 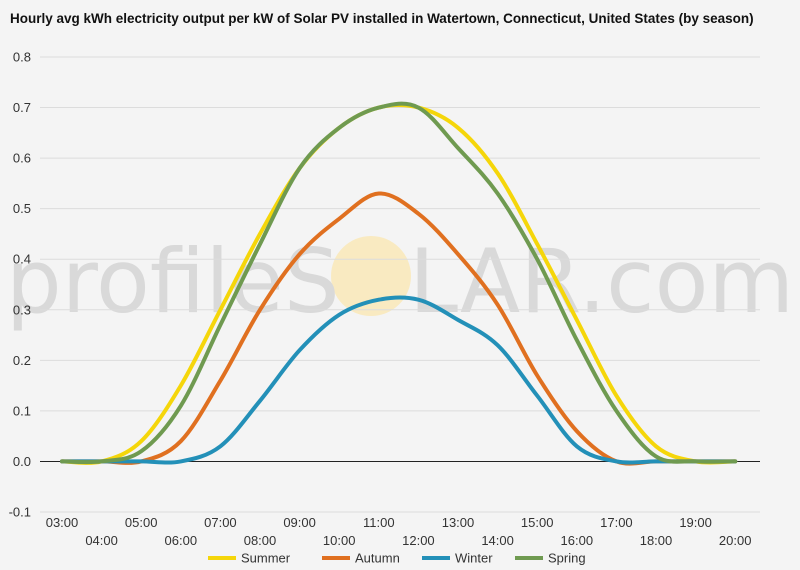 I want to click on x-tick-label: 16:00, so click(x=577, y=540).